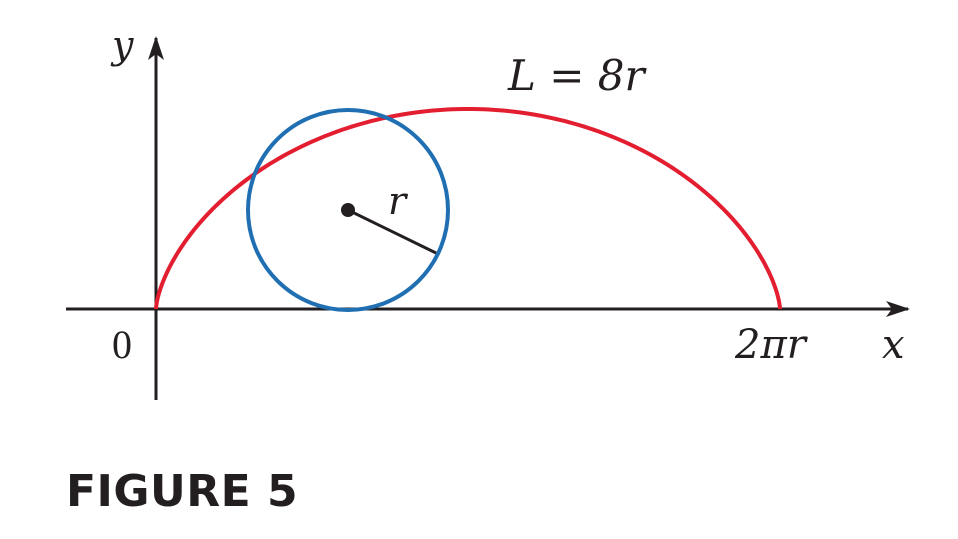  What do you see at coordinates (577, 75) in the screenshot?
I see `curve-length-label: L = 8r` at bounding box center [577, 75].